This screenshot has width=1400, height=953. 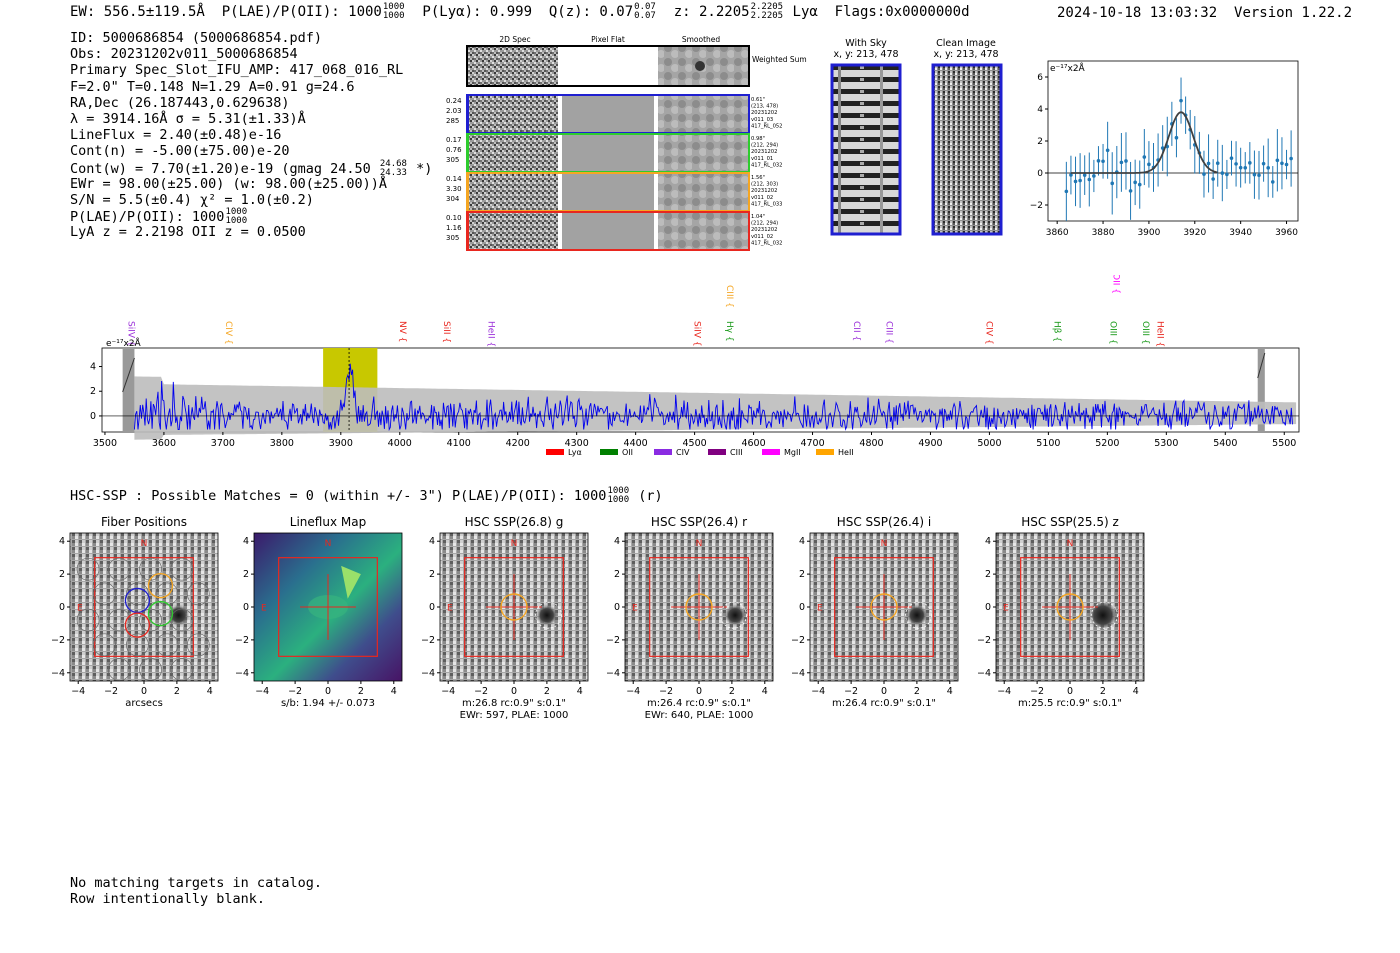 I want to click on z-value: z: 2.2205, so click(x=711, y=12).